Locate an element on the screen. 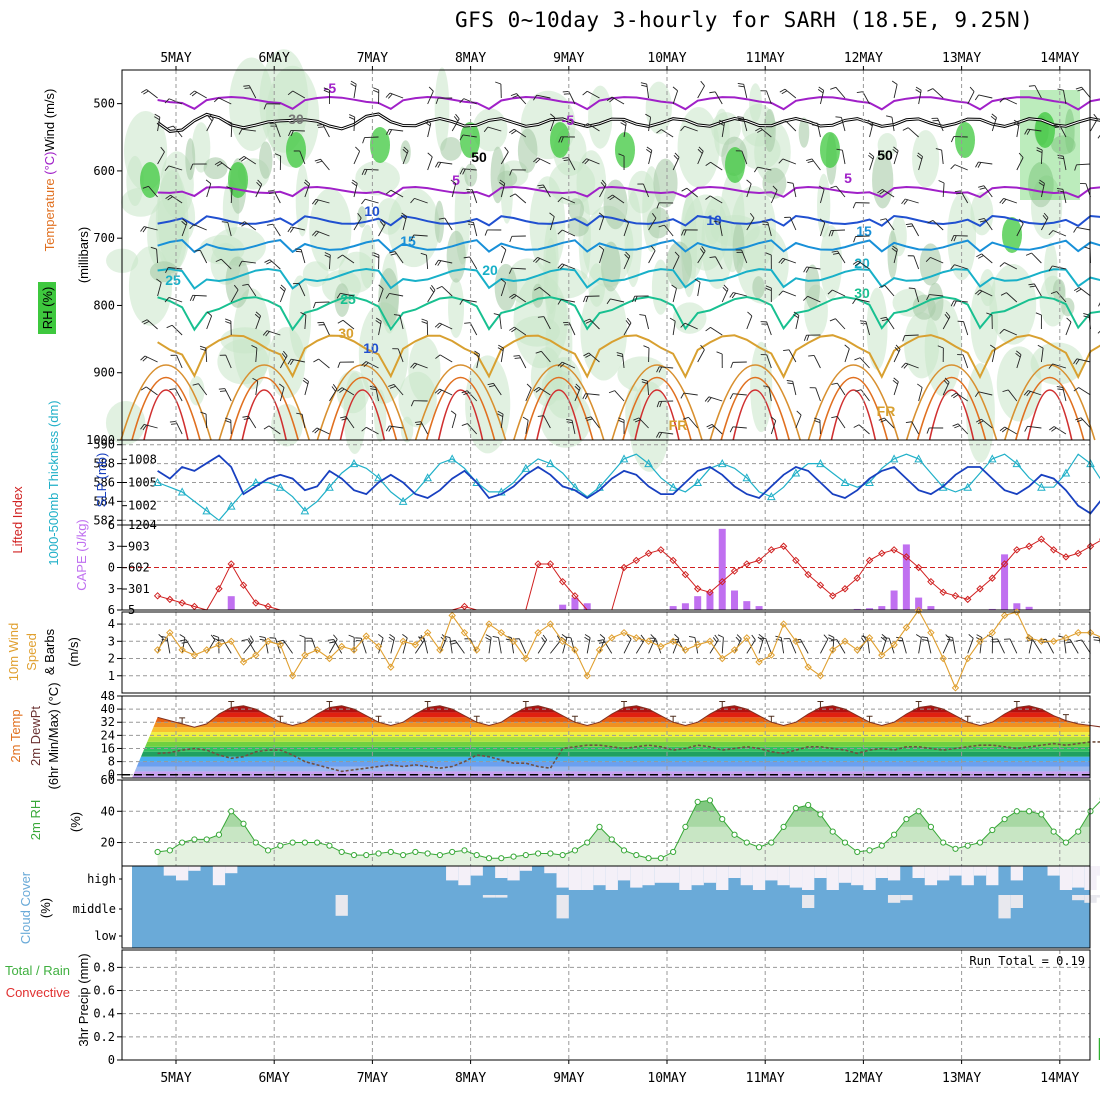 Image resolution: width=1100 pixels, height=1100 pixels. slp-ytick-label: 1008 is located at coordinates (142, 459).